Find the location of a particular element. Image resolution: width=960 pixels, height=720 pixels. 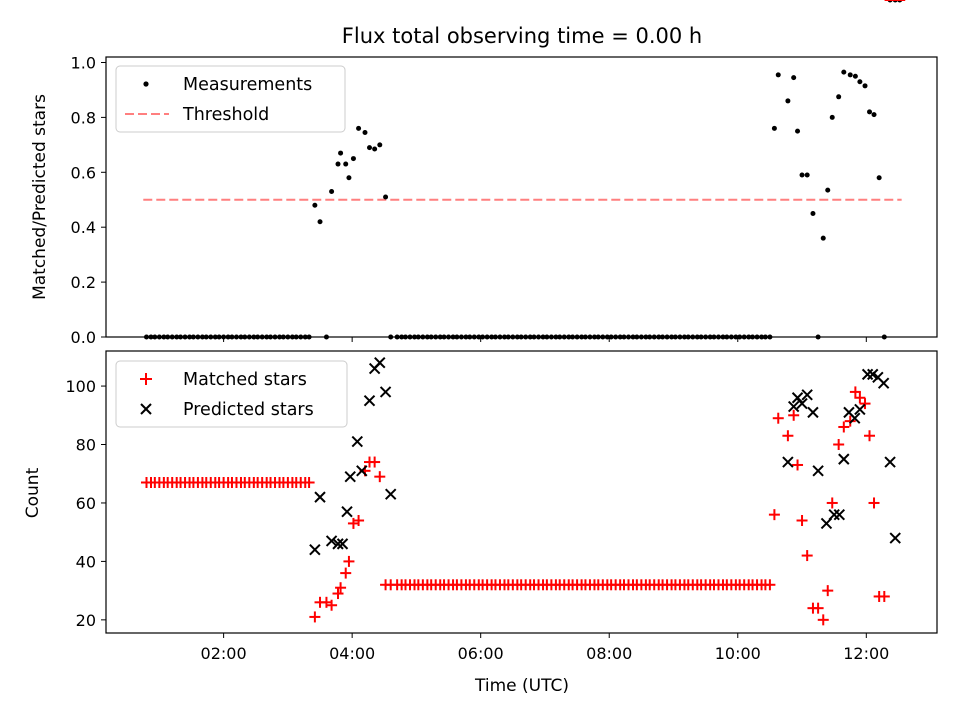

legend-matched-marker is located at coordinates (146, 379).